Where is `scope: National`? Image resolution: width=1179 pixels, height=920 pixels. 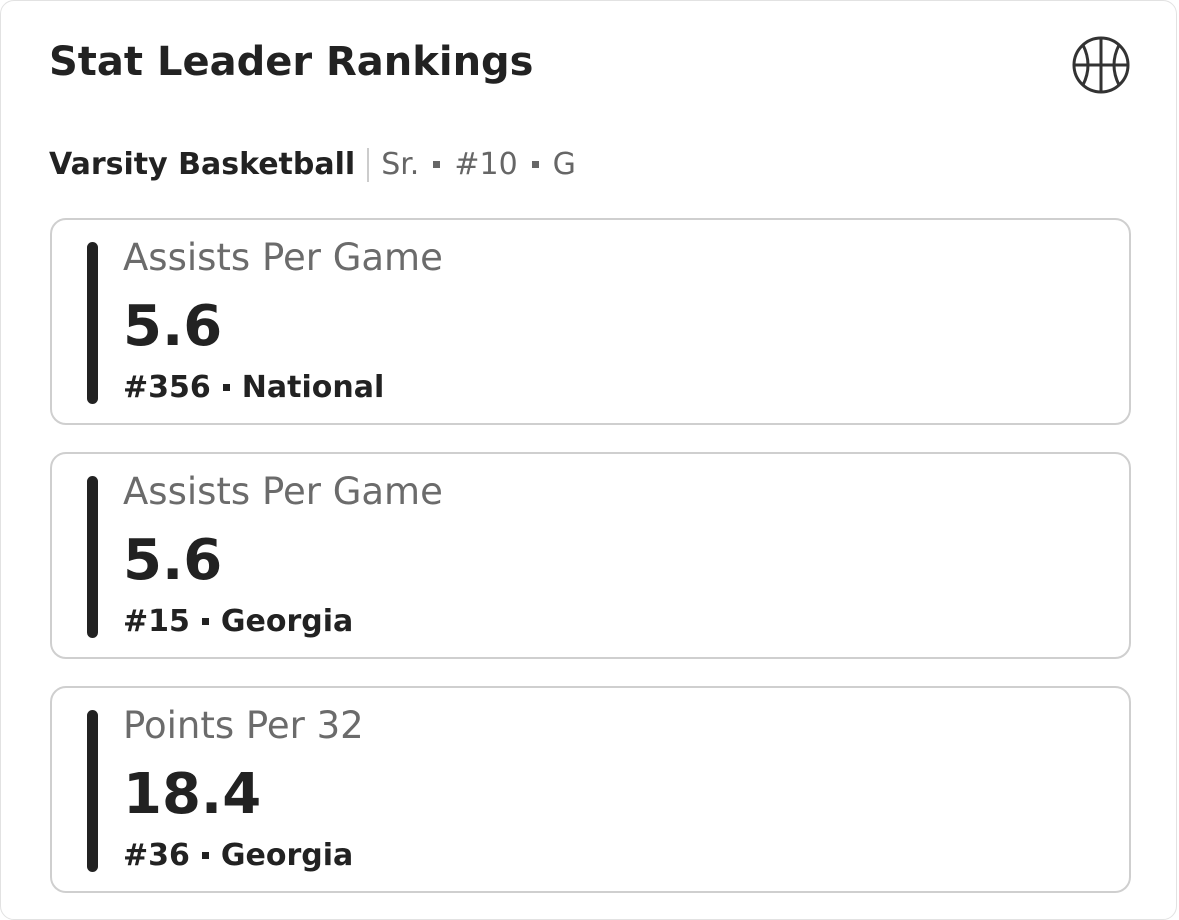 scope: National is located at coordinates (313, 387).